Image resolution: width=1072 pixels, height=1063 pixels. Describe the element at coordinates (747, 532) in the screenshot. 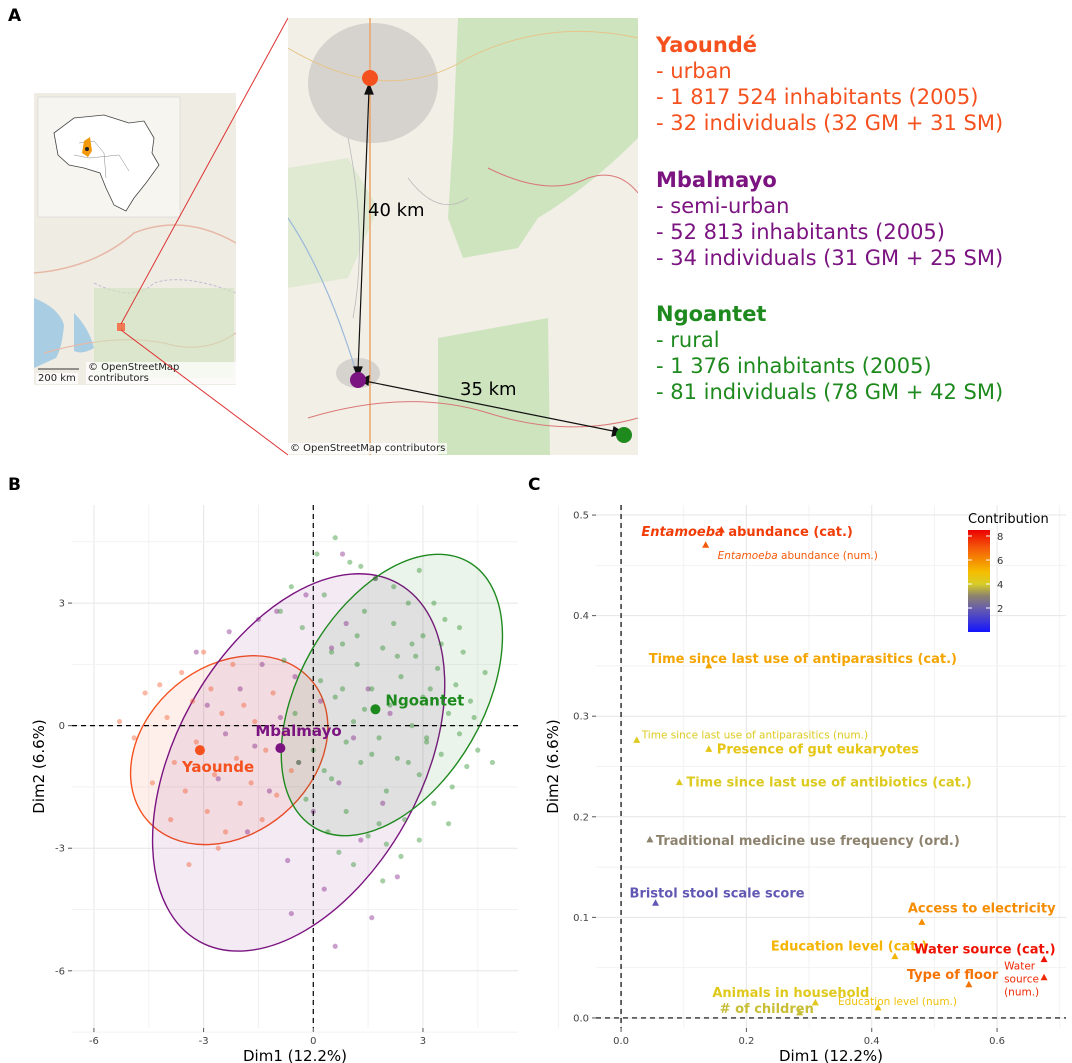

I see `variable-label: Entamoeba abundance (cat.)` at that location.